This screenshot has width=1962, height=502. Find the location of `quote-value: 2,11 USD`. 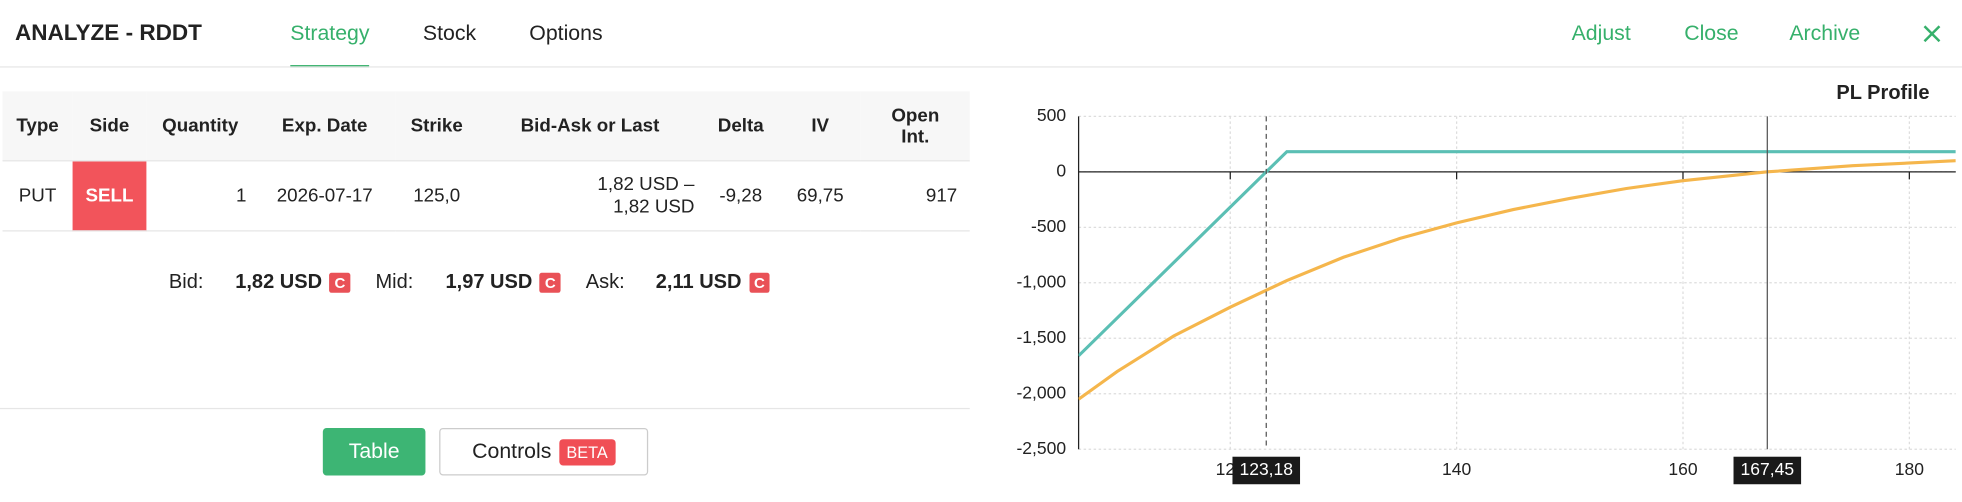

quote-value: 2,11 USD is located at coordinates (698, 282).